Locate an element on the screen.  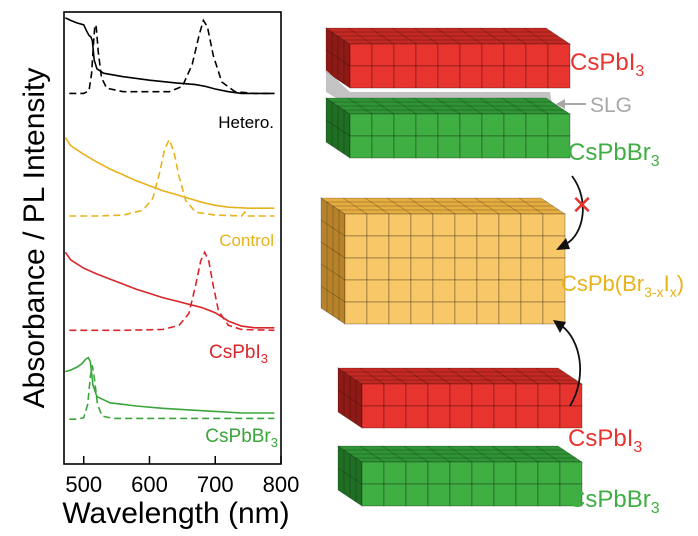
cspbbr3-absorbance-line is located at coordinates (170, 385).